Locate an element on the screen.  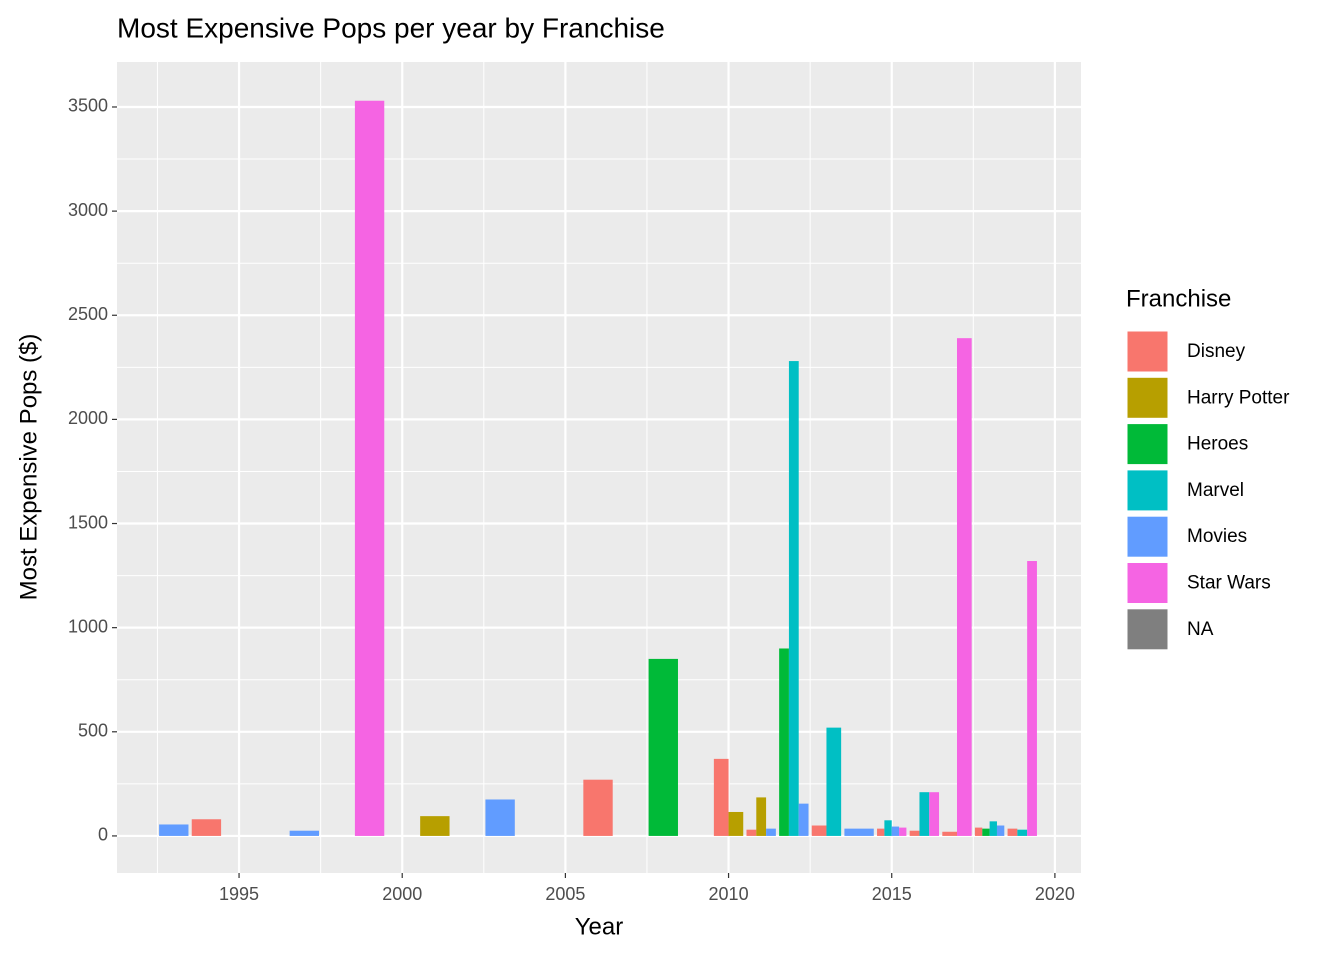
y-tick-label: 0 is located at coordinates (103, 835).